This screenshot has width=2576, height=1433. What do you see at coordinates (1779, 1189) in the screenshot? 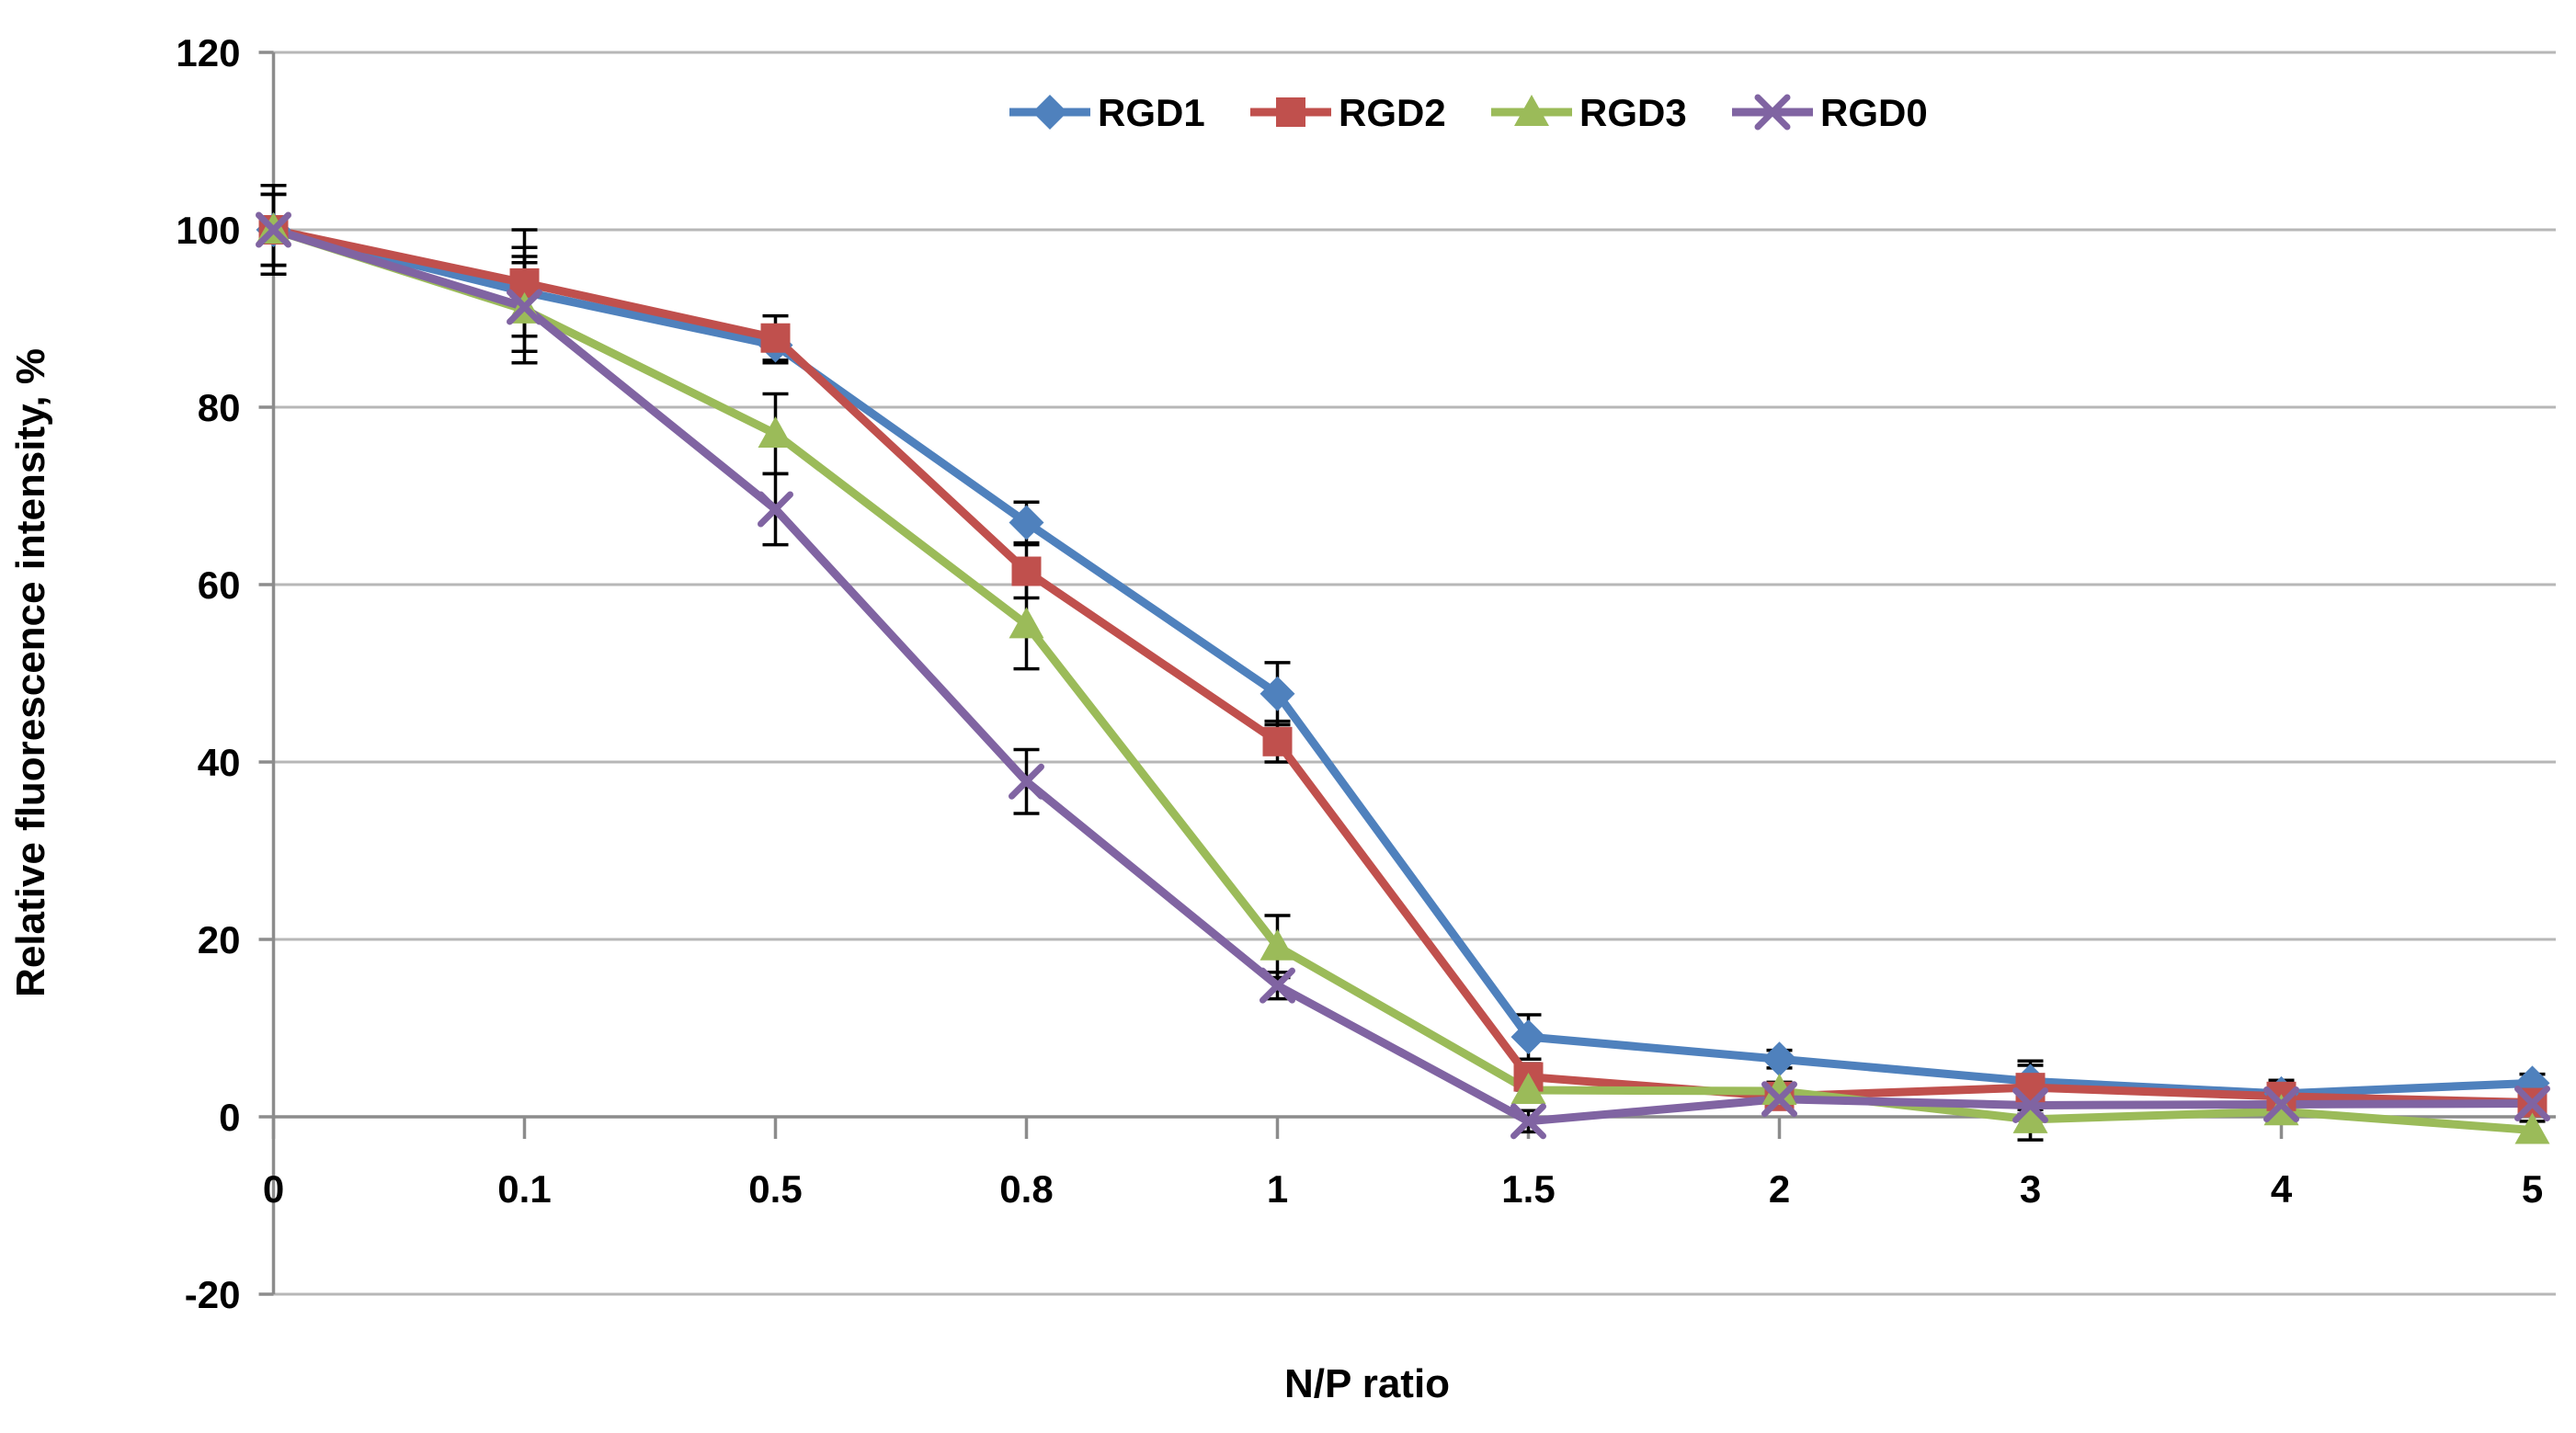
I see `x-tick-label: 2` at bounding box center [1779, 1189].